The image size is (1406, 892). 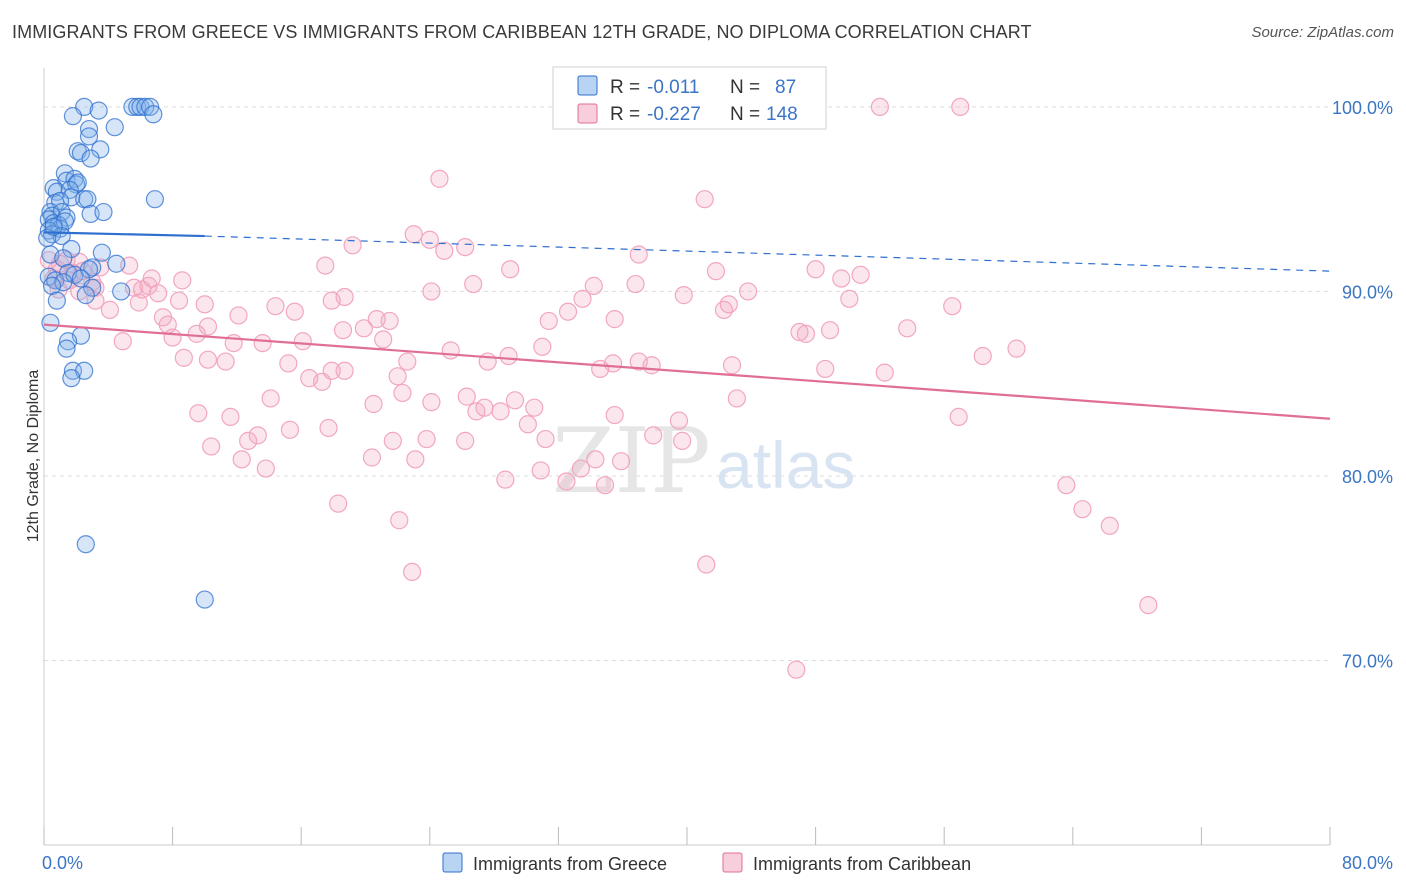 What do you see at coordinates (1322, 32) in the screenshot?
I see `source-credit: Source: ZipAtlas.com` at bounding box center [1322, 32].